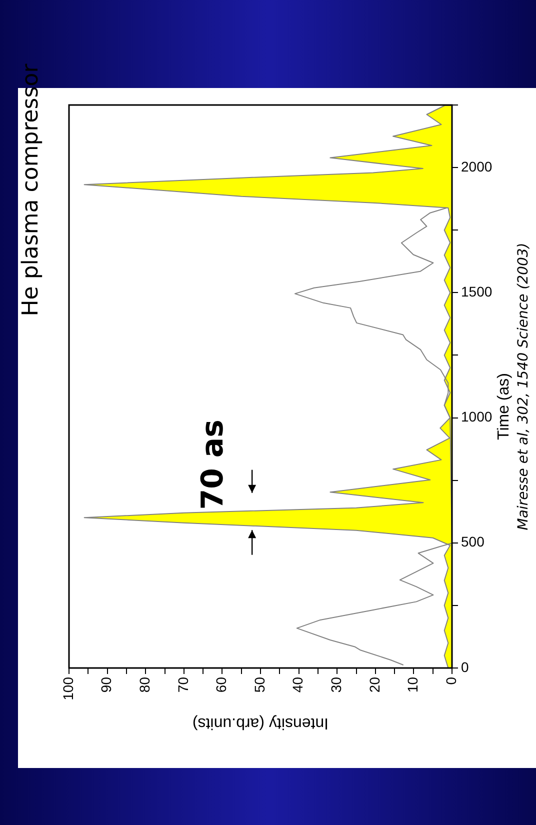  Describe the element at coordinates (473, 542) in the screenshot. I see `y-tick-label: 500` at that location.